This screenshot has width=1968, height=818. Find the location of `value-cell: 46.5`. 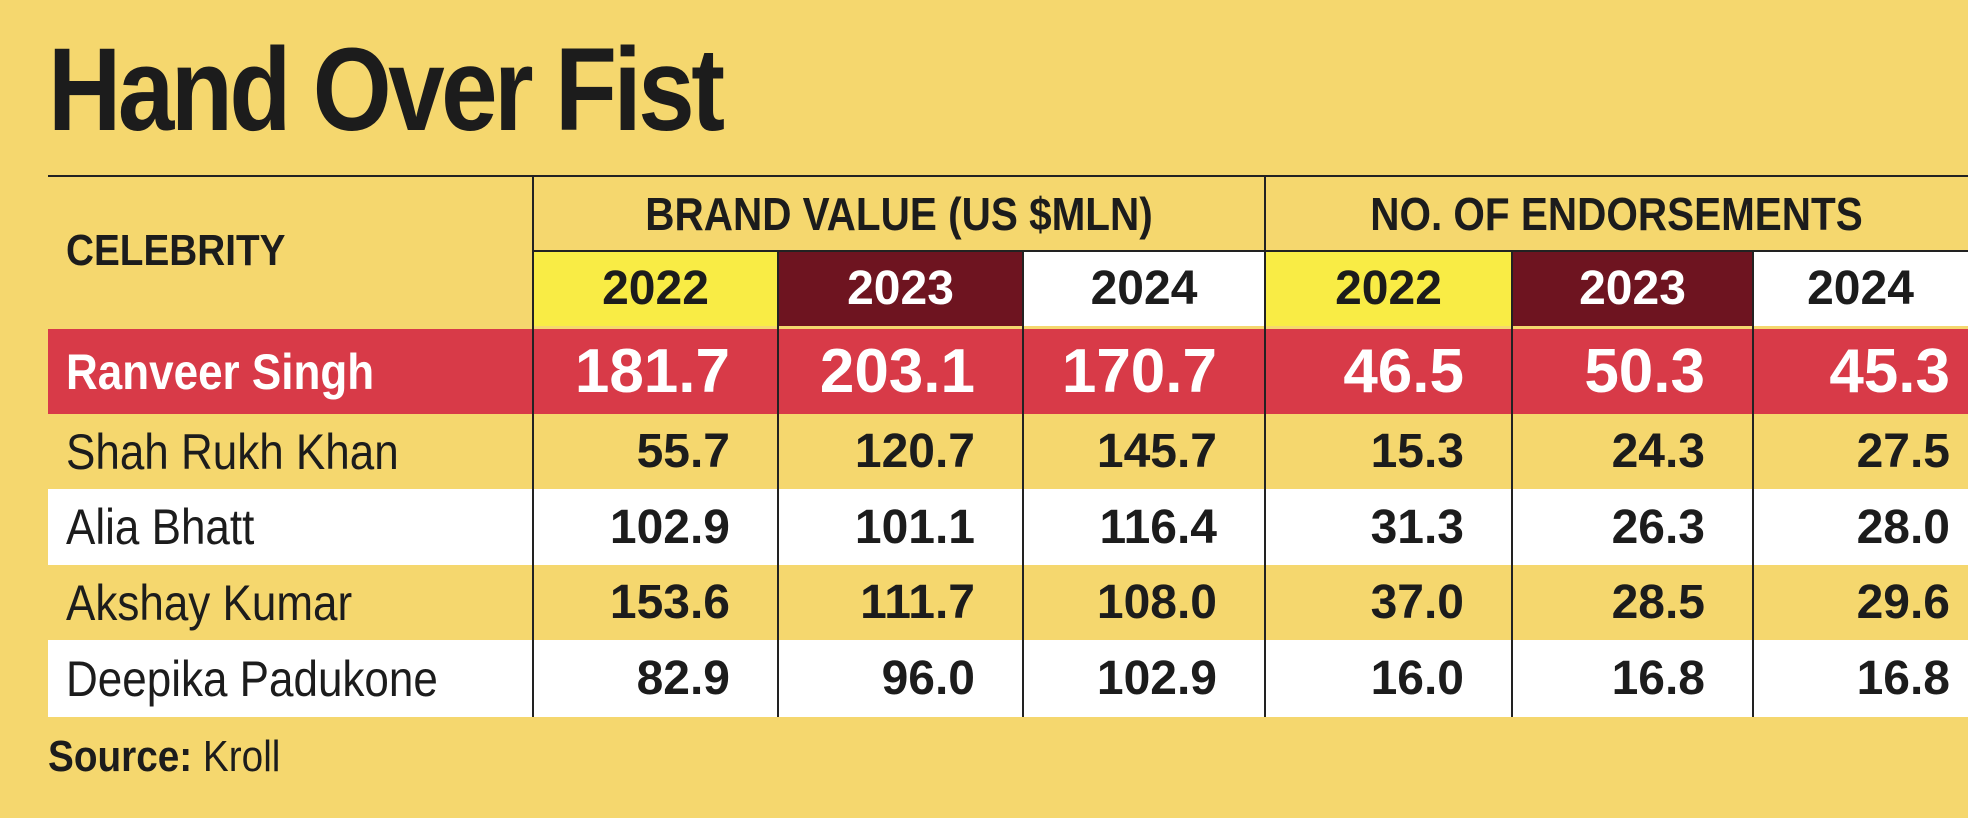

value-cell: 46.5 is located at coordinates (1403, 371).